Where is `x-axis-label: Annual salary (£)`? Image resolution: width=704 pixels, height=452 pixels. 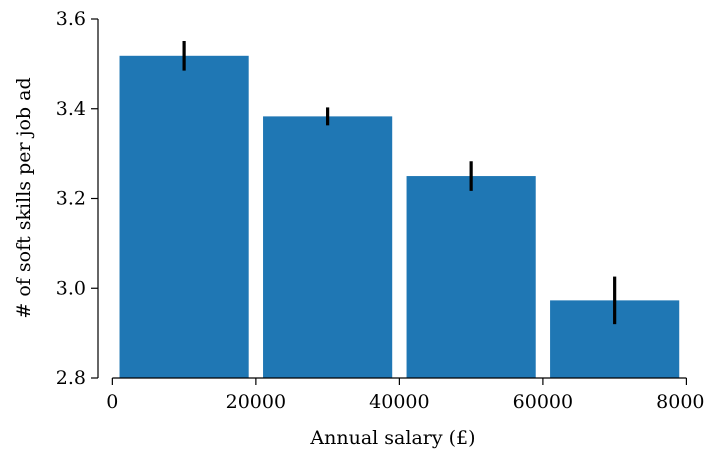
x-axis-label: Annual salary (£) is located at coordinates (392, 438).